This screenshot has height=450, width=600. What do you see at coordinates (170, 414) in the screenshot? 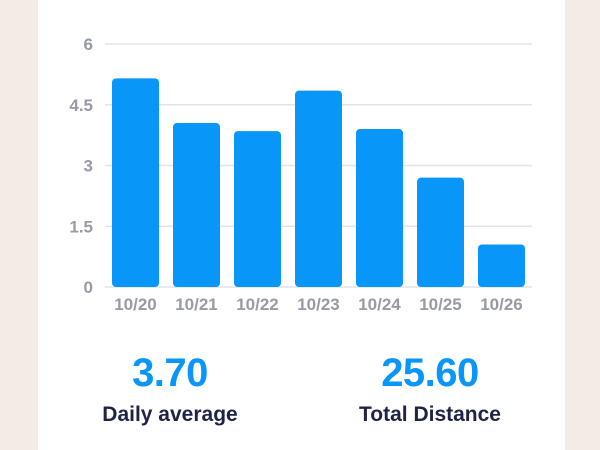
I see `daily-average-label: Daily average` at bounding box center [170, 414].